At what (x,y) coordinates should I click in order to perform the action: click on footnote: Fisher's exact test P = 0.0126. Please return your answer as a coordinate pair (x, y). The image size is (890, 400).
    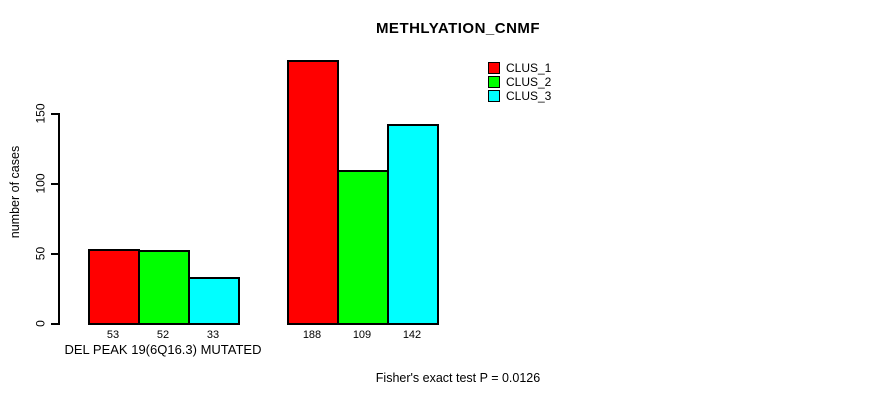
    Looking at the image, I should click on (458, 378).